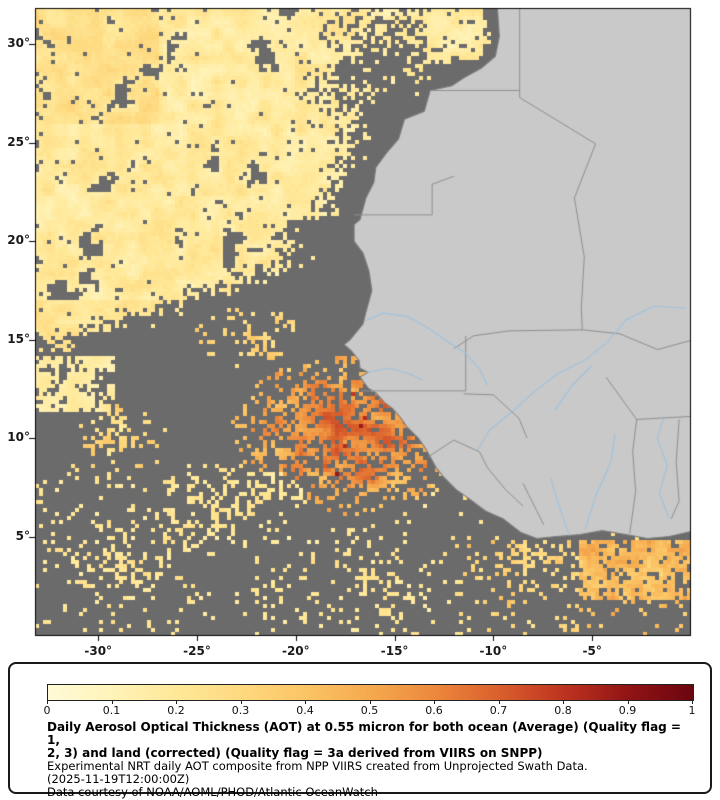 Image resolution: width=720 pixels, height=800 pixels. What do you see at coordinates (111, 710) in the screenshot?
I see `colorbar-tick-label: 0.1` at bounding box center [111, 710].